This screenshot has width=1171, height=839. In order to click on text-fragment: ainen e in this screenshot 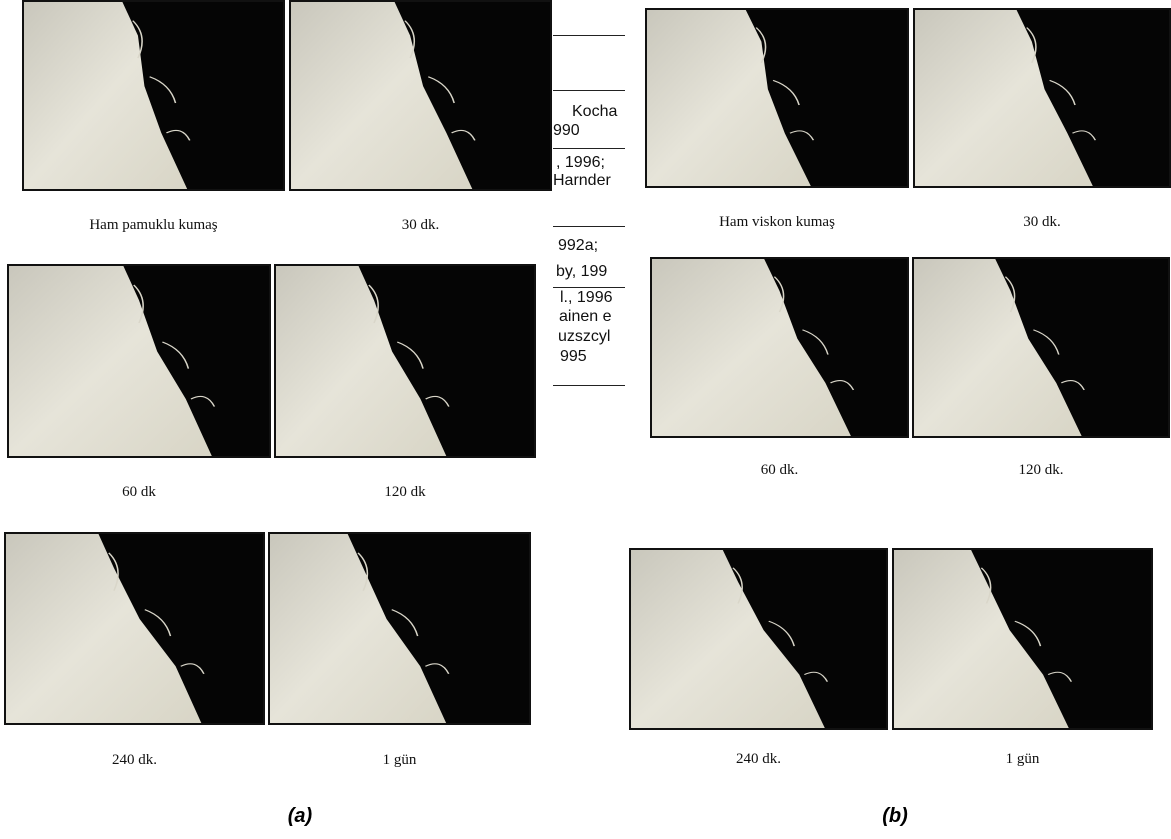, I will do `click(585, 316)`.